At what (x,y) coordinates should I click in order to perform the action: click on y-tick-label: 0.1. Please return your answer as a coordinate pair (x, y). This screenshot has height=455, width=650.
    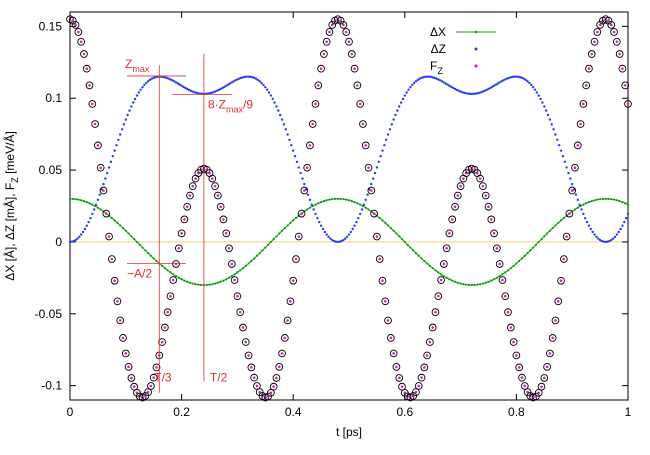
    Looking at the image, I should click on (53, 98).